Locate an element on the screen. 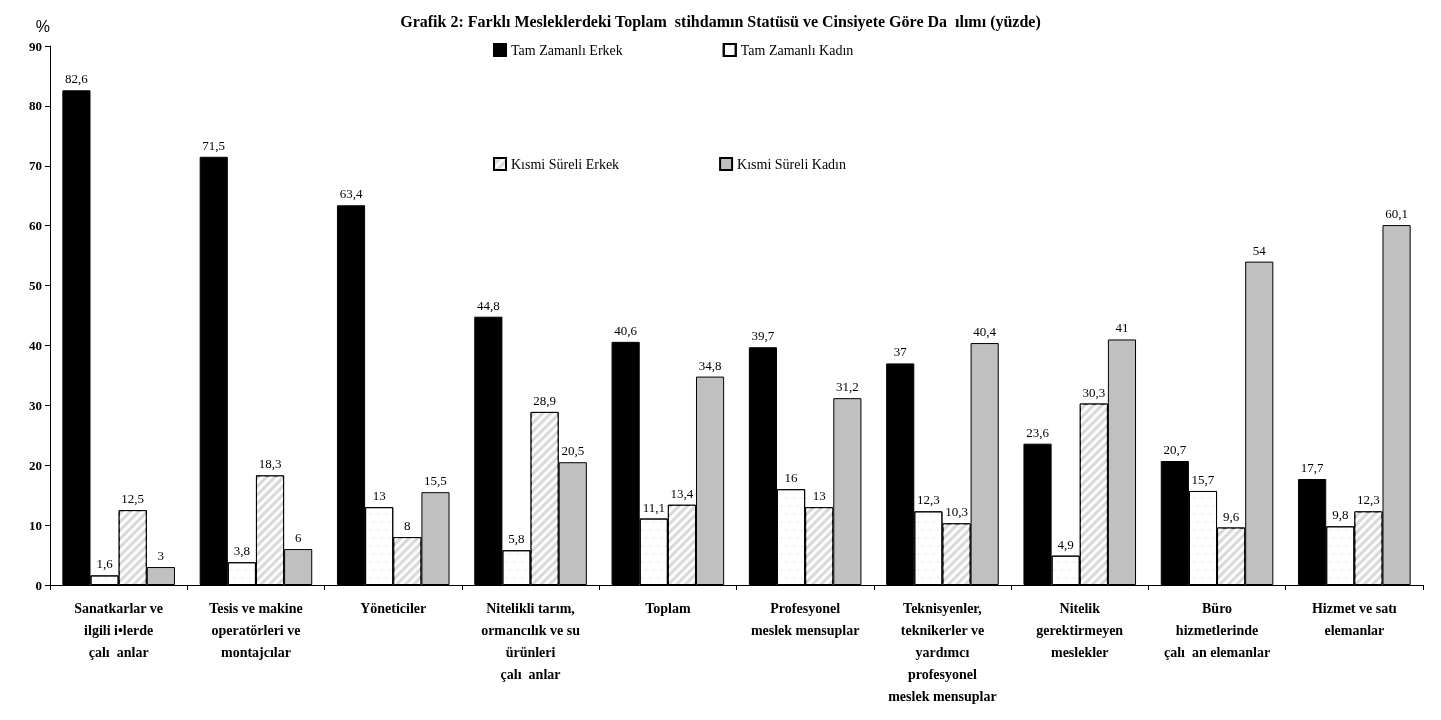 The width and height of the screenshot is (1441, 720). x-tick-label: Profesyonel meslek mensuplar is located at coordinates (805, 619).